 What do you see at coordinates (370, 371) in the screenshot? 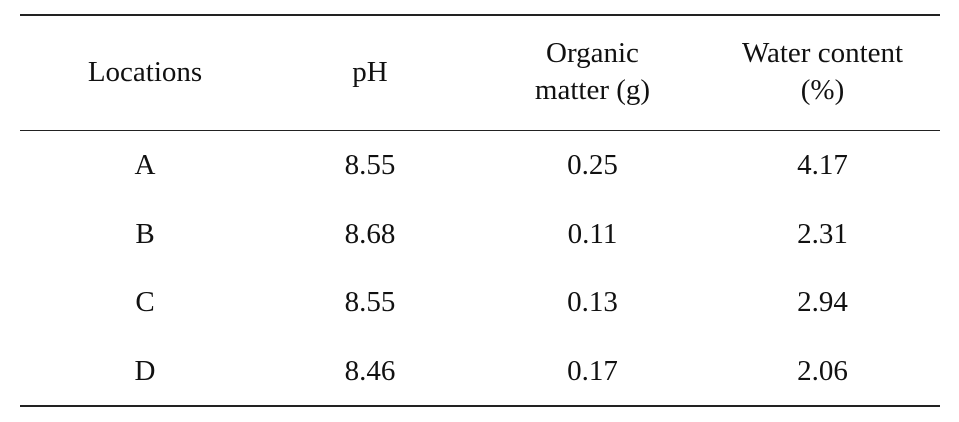
I see `cell-ph: 8.46` at bounding box center [370, 371].